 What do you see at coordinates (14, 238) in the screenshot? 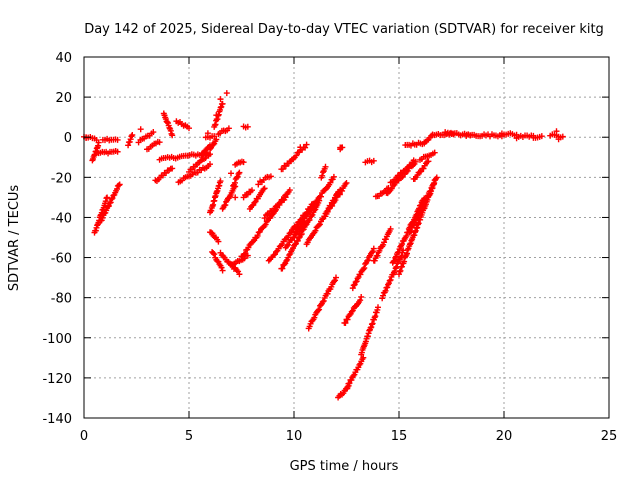
I see `y-axis-label: SDTVAR / TECUs` at bounding box center [14, 238].